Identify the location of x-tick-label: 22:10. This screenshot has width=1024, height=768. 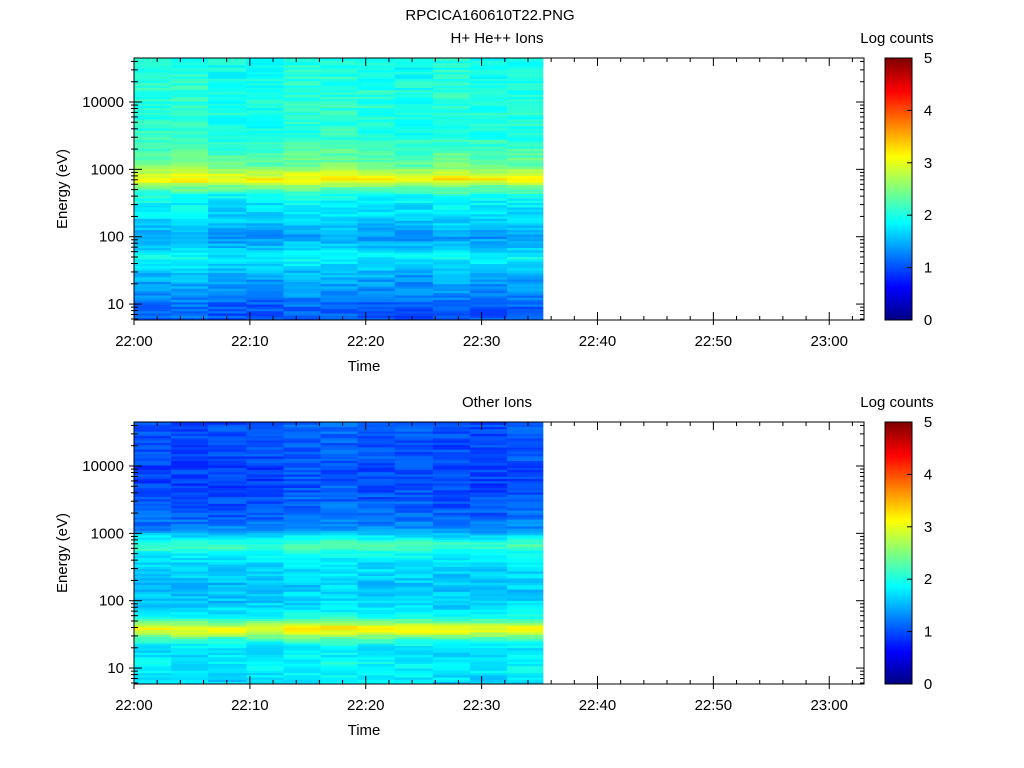
(250, 705).